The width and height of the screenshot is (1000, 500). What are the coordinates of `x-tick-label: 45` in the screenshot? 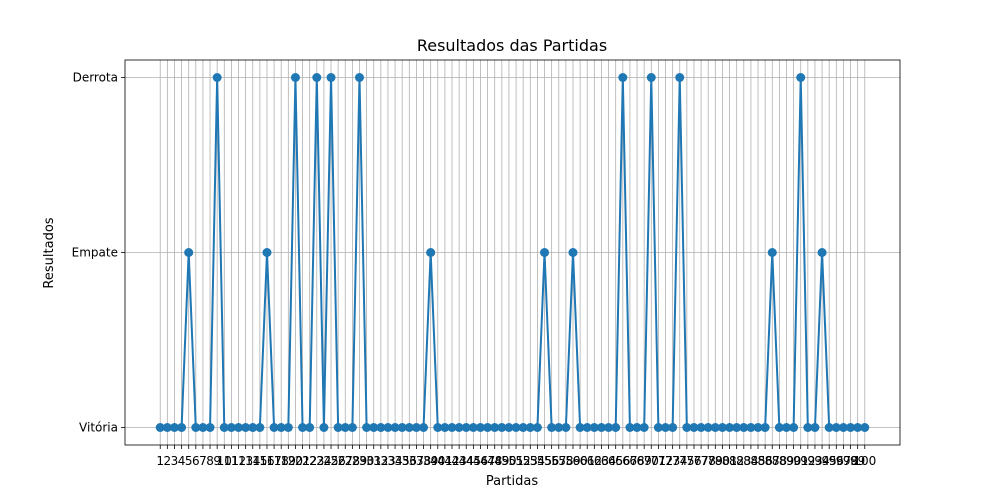 It's located at (473, 461).